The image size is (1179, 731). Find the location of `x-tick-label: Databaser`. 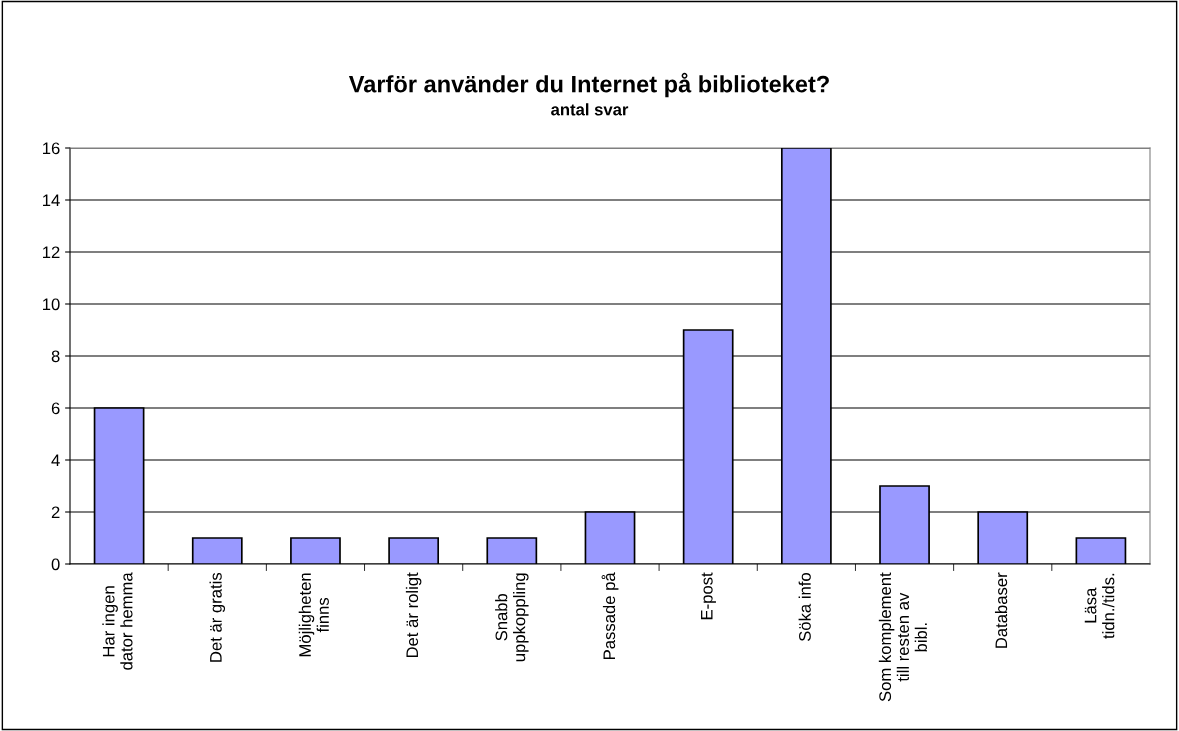

x-tick-label: Databaser is located at coordinates (1001, 610).